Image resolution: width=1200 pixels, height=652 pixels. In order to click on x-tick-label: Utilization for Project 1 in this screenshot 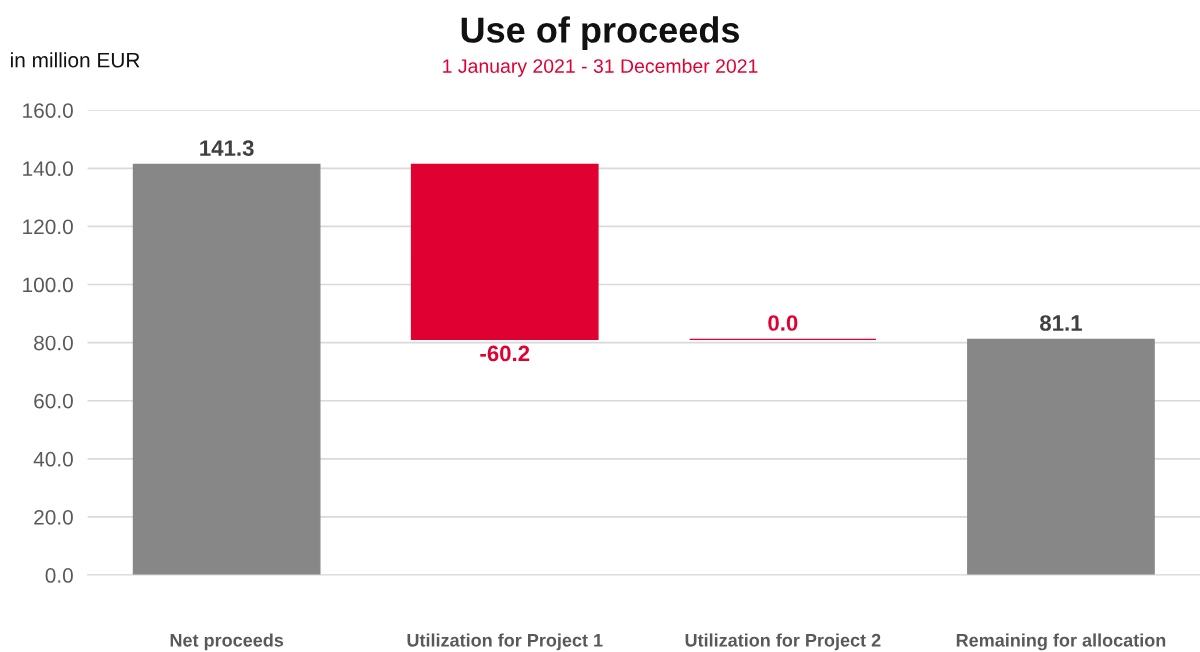, I will do `click(505, 642)`.